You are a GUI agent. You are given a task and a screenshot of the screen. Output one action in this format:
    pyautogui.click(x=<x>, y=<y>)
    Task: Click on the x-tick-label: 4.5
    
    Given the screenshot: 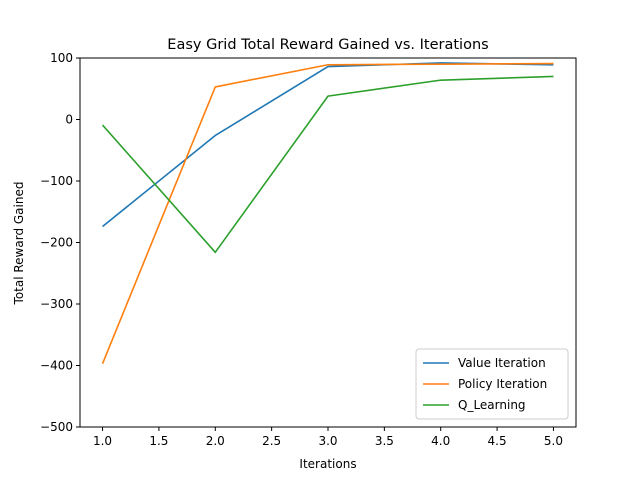 What is the action you would take?
    pyautogui.click(x=497, y=441)
    